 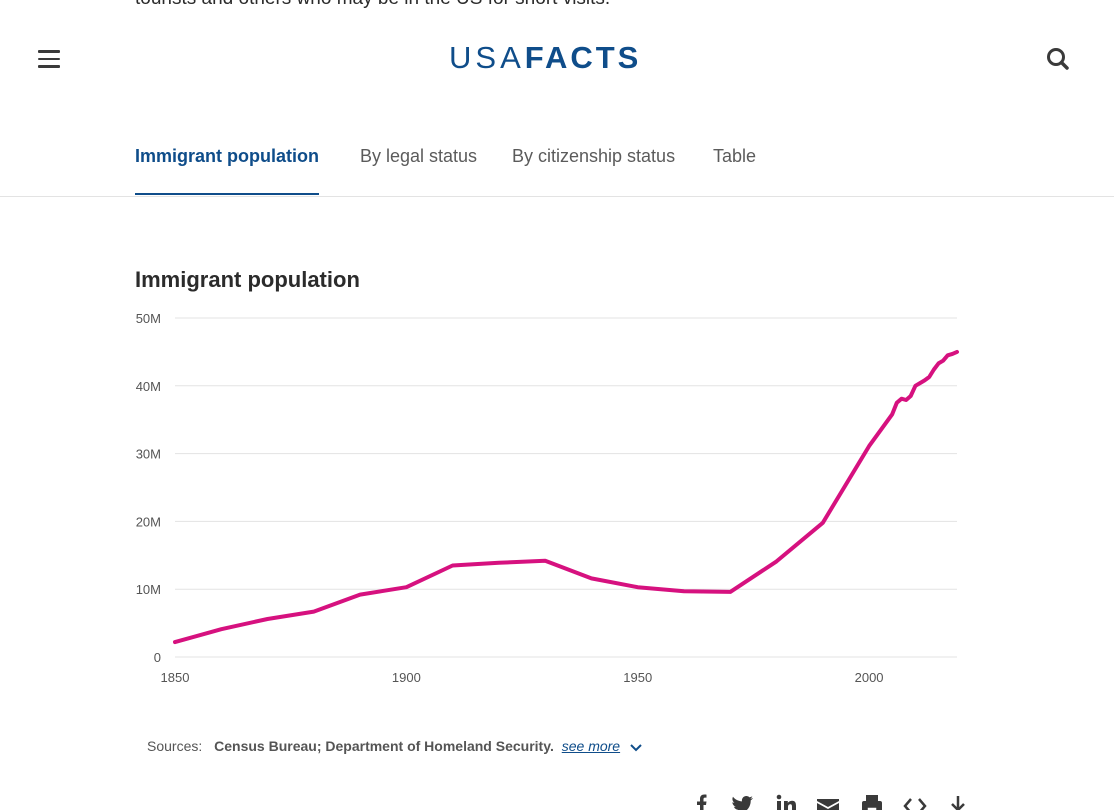 I want to click on chevron-down-icon, so click(x=636, y=747).